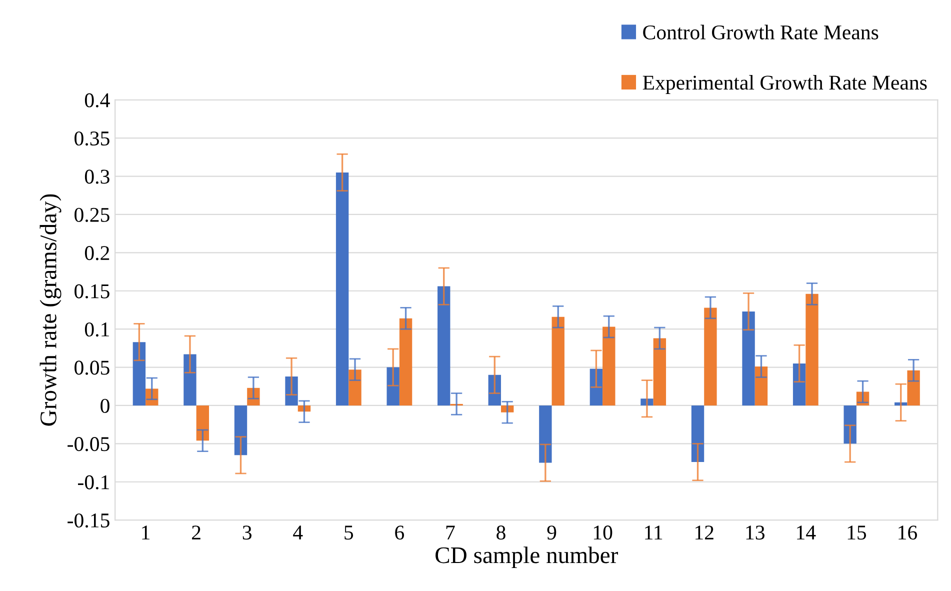  I want to click on y-tick-label: 0.4, so click(97, 100).